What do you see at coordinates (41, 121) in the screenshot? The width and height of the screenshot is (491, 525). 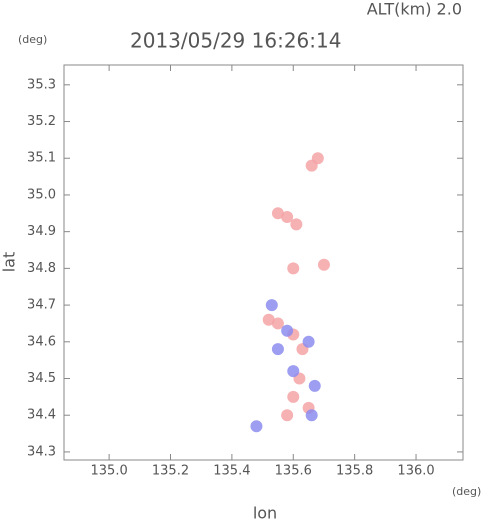 I see `y-tick-label: 35.2` at bounding box center [41, 121].